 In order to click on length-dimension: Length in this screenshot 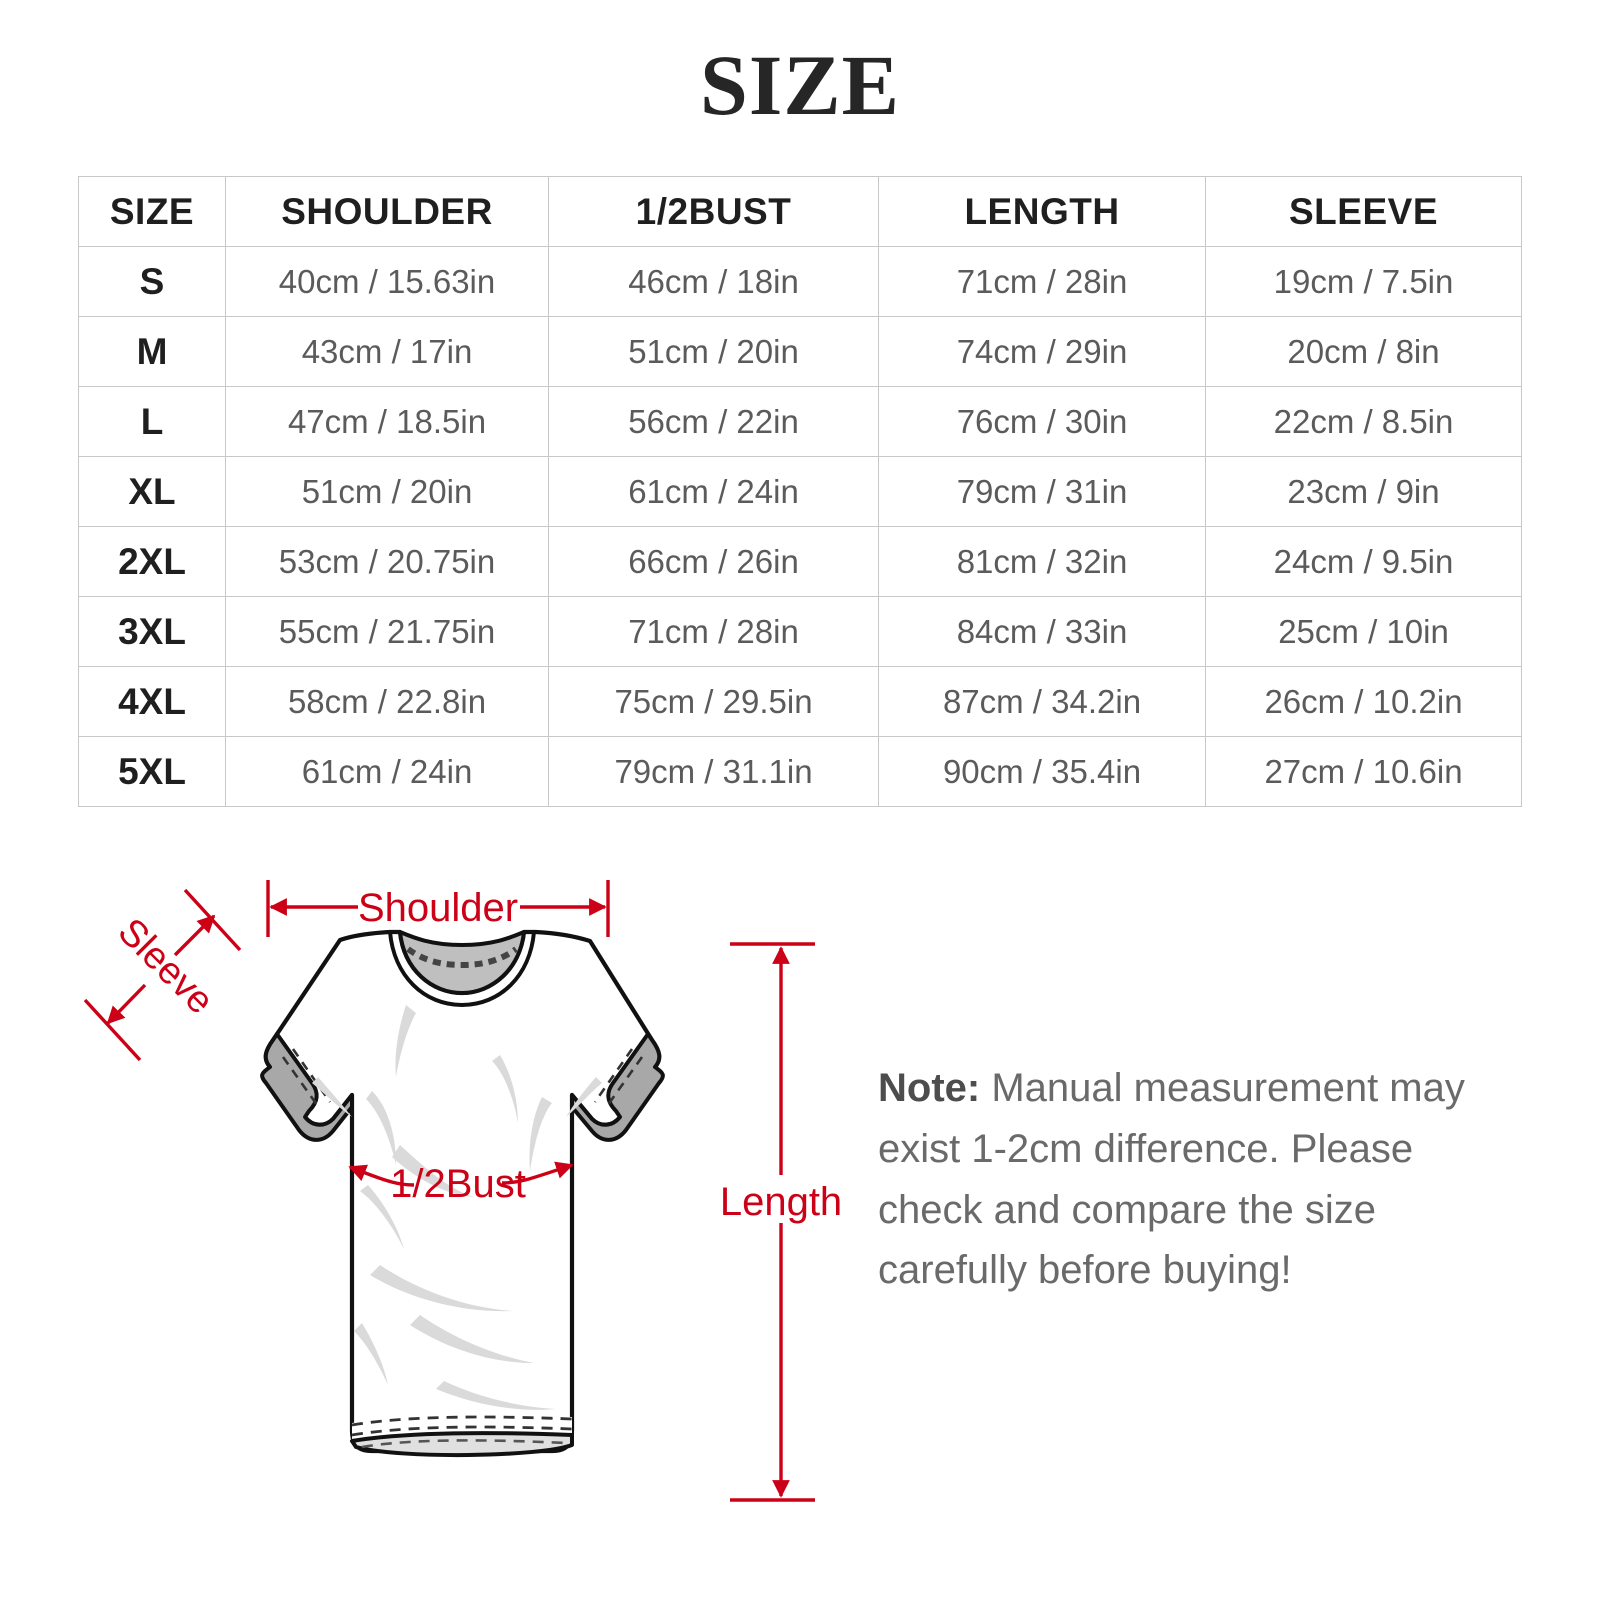, I will do `click(781, 1222)`.